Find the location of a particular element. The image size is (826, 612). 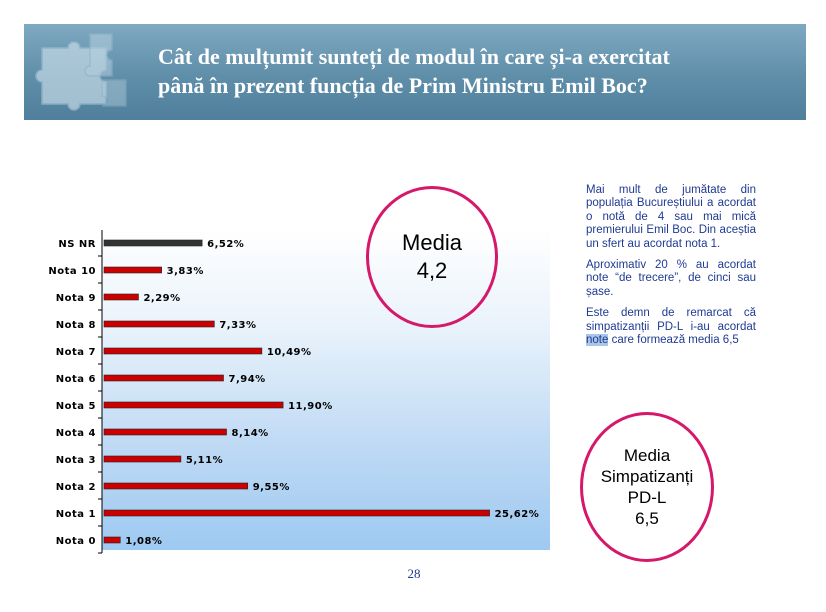

value-label: 11,90% is located at coordinates (310, 406).